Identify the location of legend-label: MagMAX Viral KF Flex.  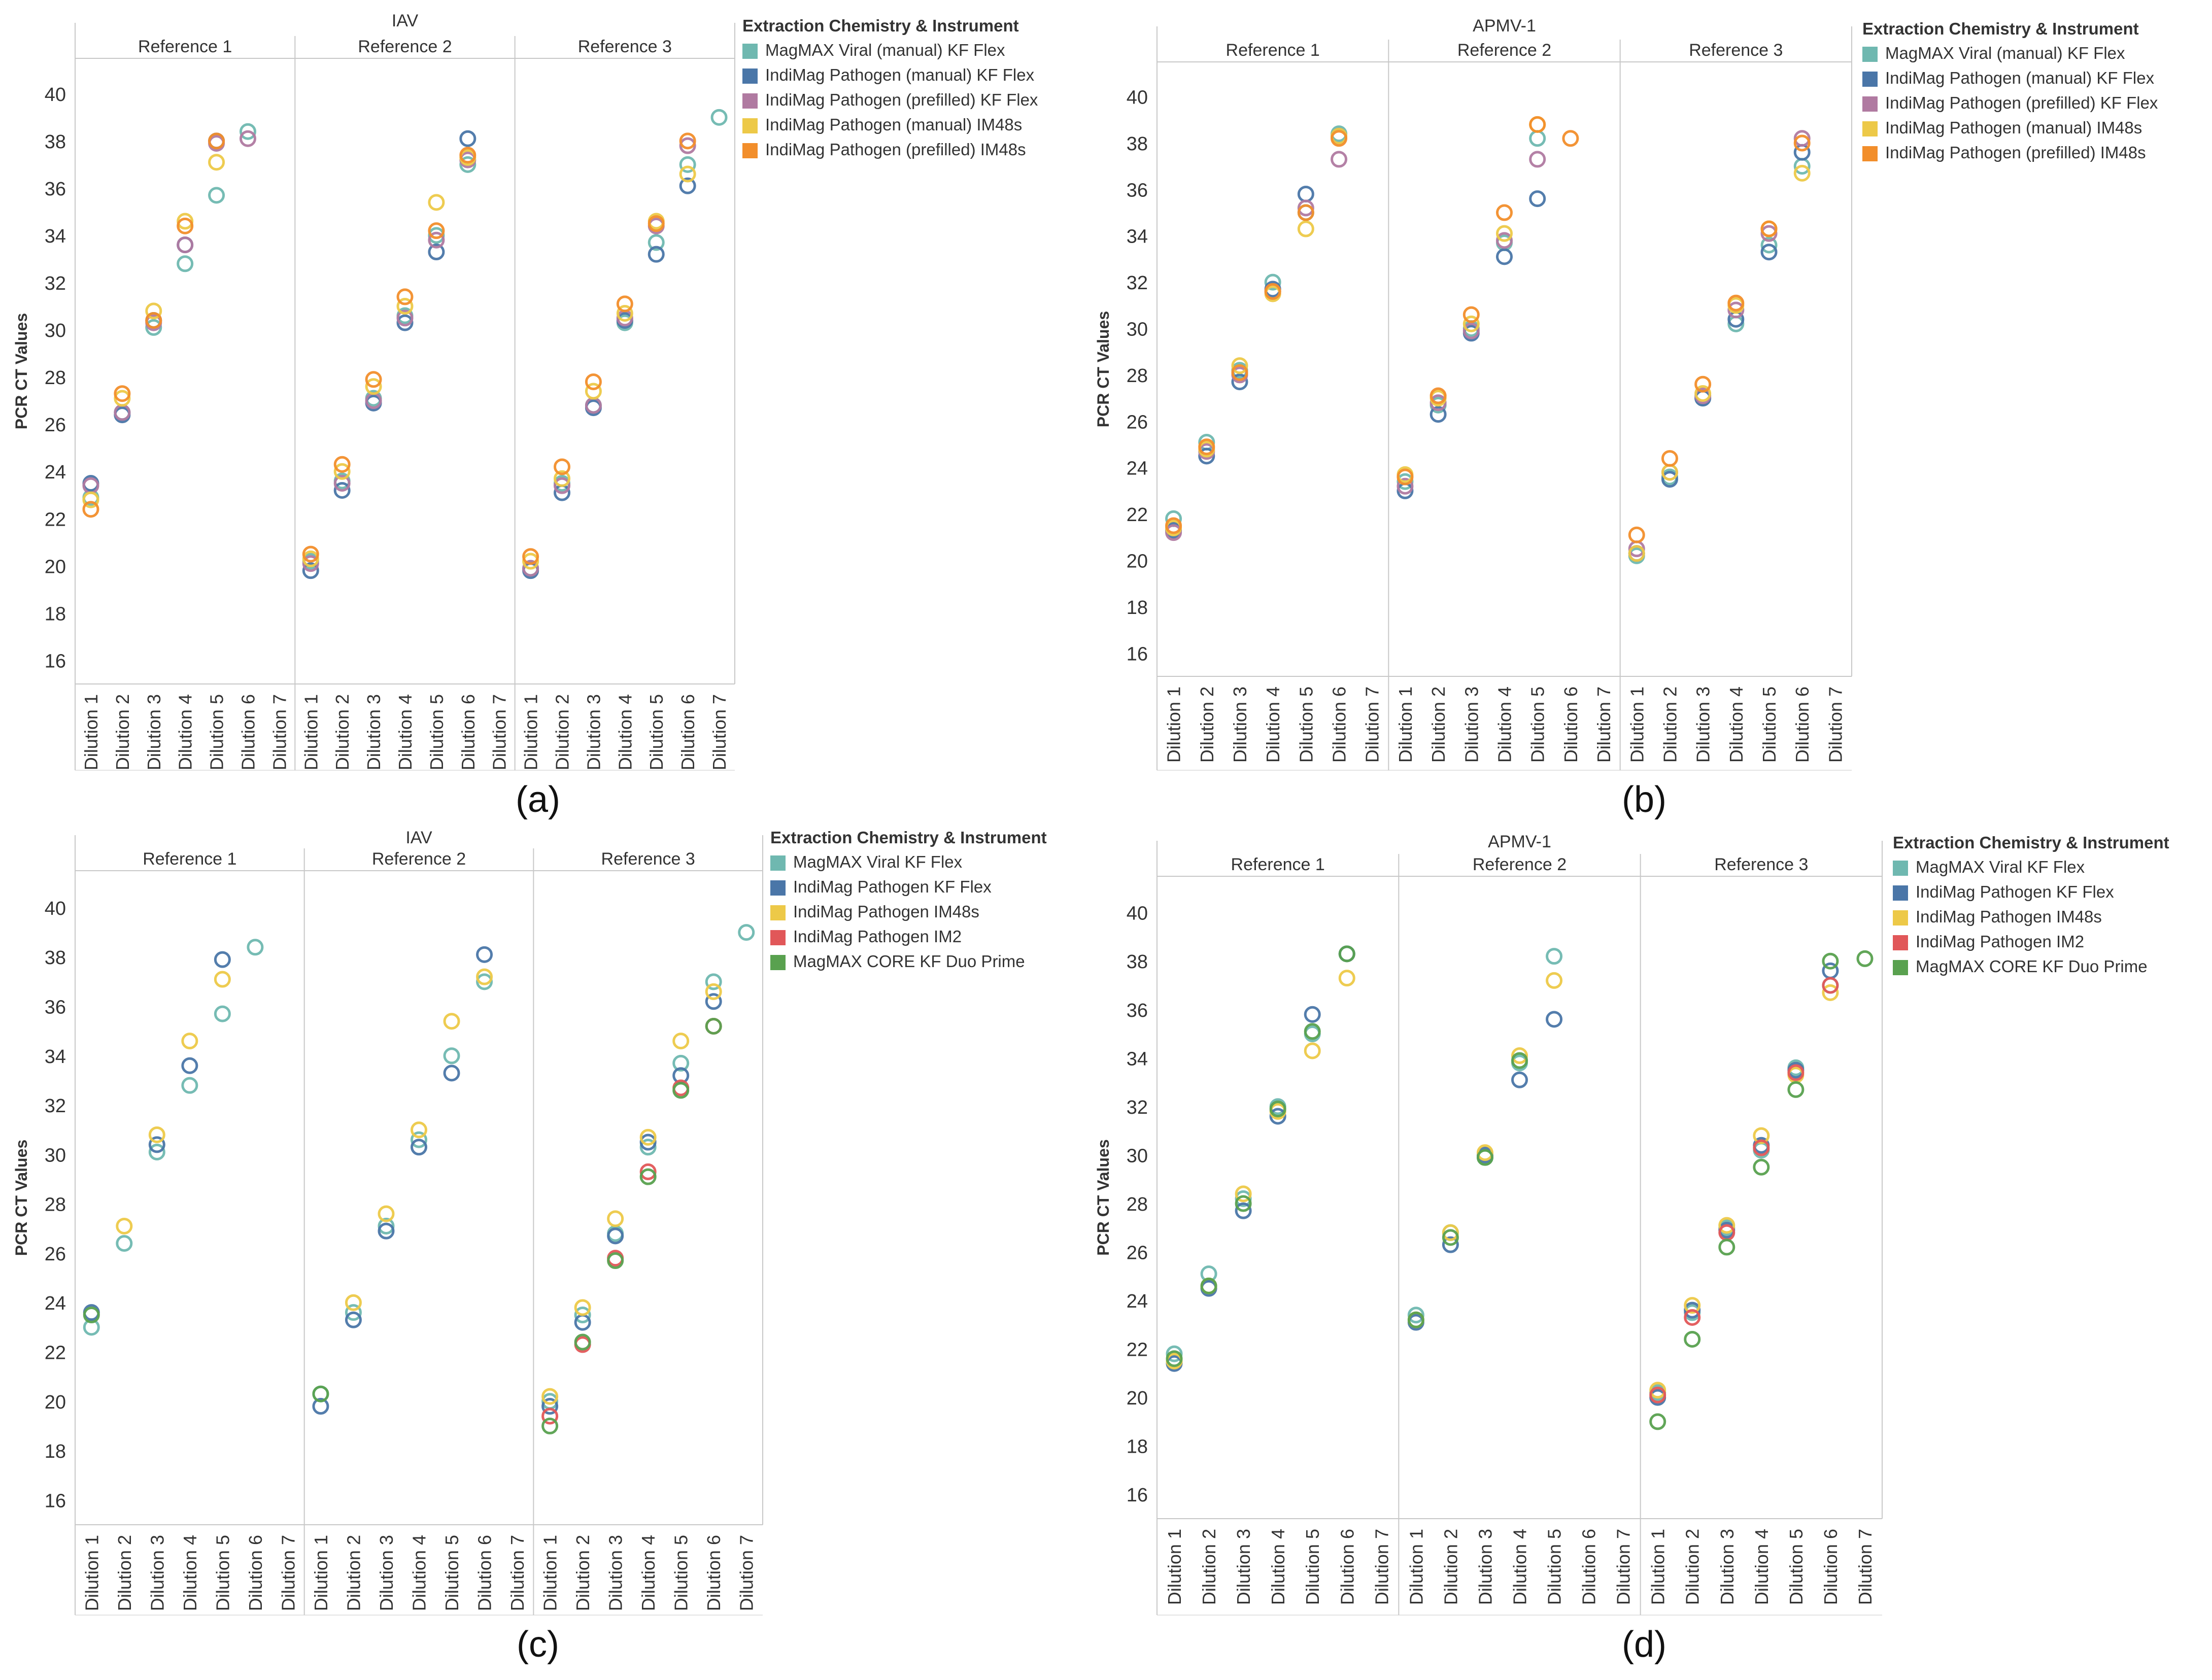
(2000, 867).